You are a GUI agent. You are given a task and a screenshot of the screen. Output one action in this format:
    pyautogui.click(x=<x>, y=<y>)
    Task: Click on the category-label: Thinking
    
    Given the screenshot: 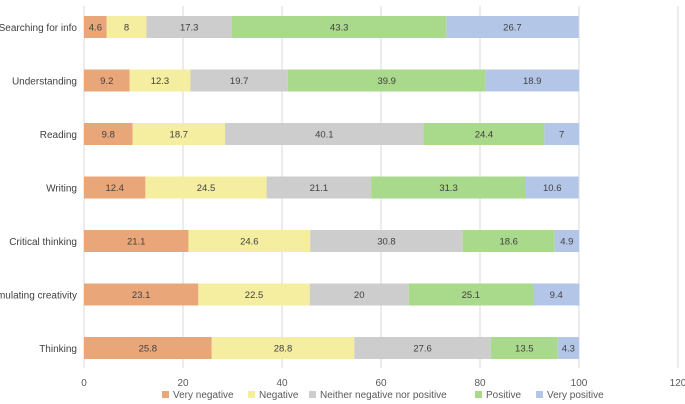 What is the action you would take?
    pyautogui.click(x=58, y=349)
    